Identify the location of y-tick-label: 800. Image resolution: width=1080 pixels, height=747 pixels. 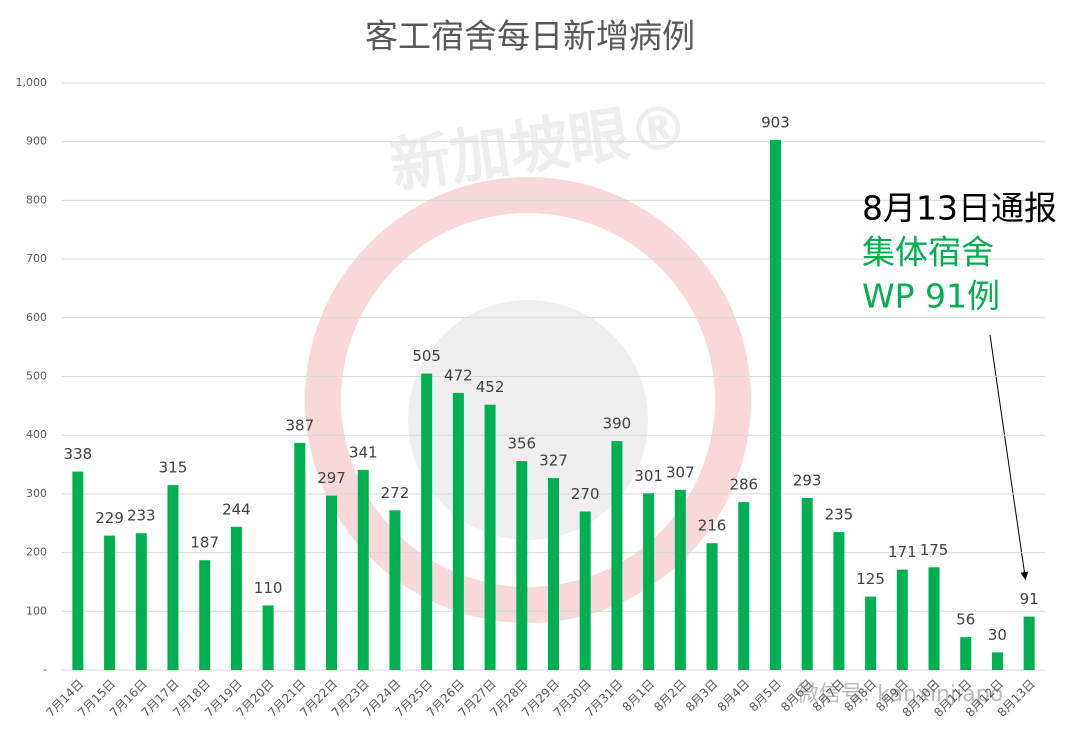
(36, 199).